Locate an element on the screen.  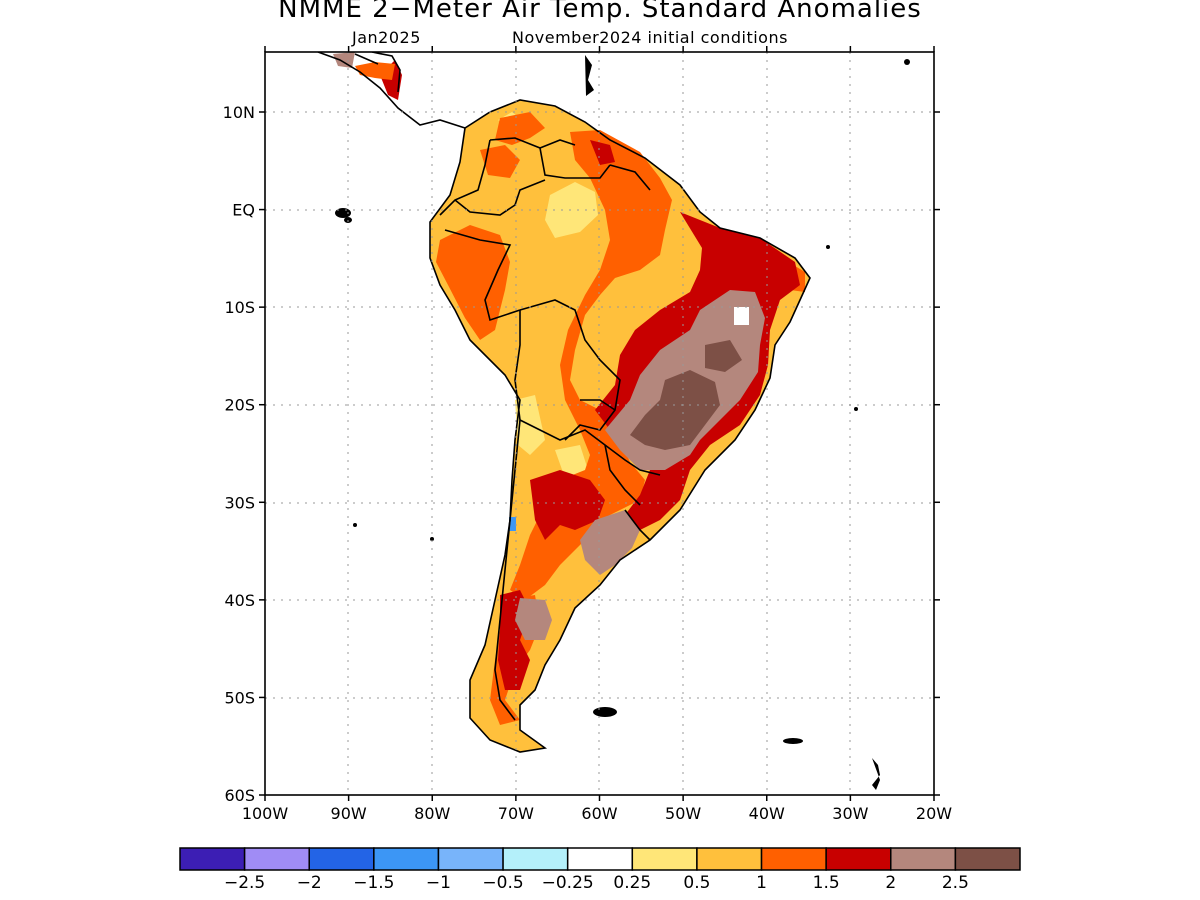
lat-tick-label: 40S is located at coordinates (239, 600).